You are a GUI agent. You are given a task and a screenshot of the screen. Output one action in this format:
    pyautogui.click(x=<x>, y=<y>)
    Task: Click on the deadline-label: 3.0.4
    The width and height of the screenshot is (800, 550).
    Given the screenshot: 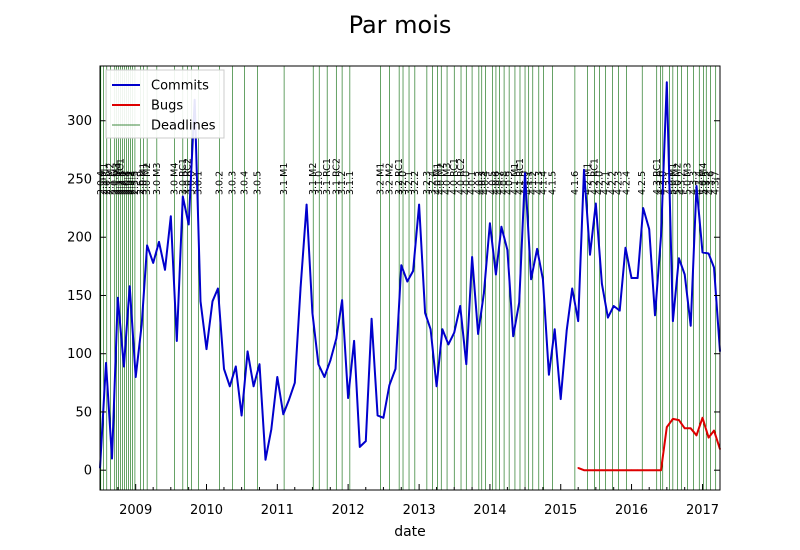 What is the action you would take?
    pyautogui.click(x=244, y=183)
    